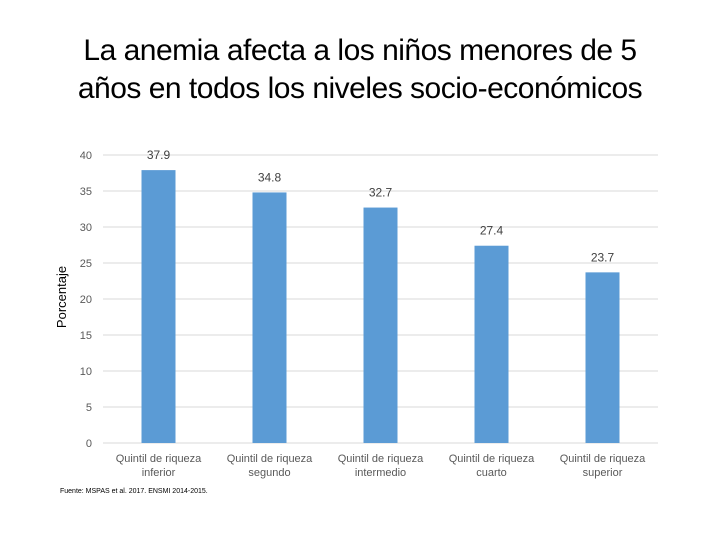 This screenshot has width=720, height=540. I want to click on y-tick-label: 20, so click(86, 300).